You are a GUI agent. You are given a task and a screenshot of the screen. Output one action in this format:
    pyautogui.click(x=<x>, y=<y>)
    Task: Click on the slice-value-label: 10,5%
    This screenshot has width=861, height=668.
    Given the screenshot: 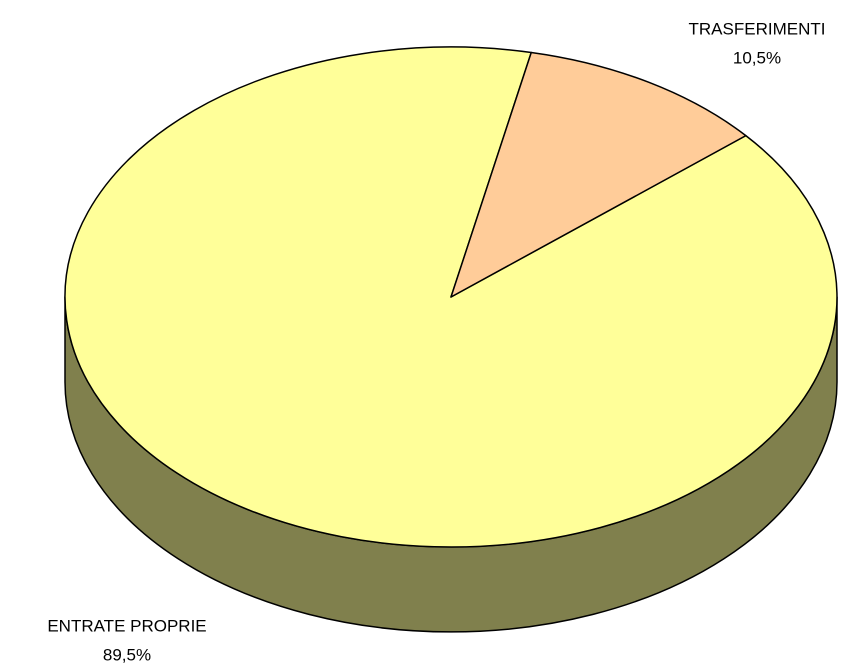 What is the action you would take?
    pyautogui.click(x=757, y=57)
    